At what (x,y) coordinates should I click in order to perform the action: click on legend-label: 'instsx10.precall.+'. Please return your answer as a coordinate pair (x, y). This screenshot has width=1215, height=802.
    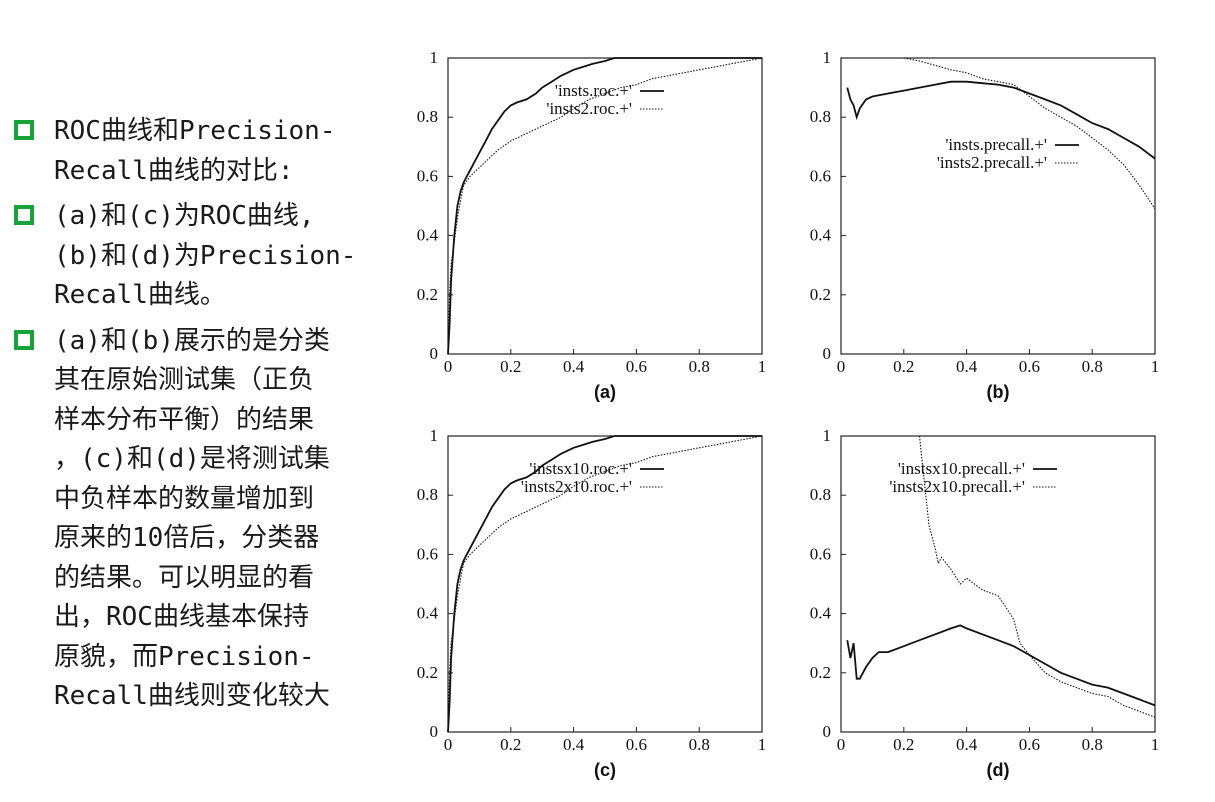
    Looking at the image, I should click on (961, 468).